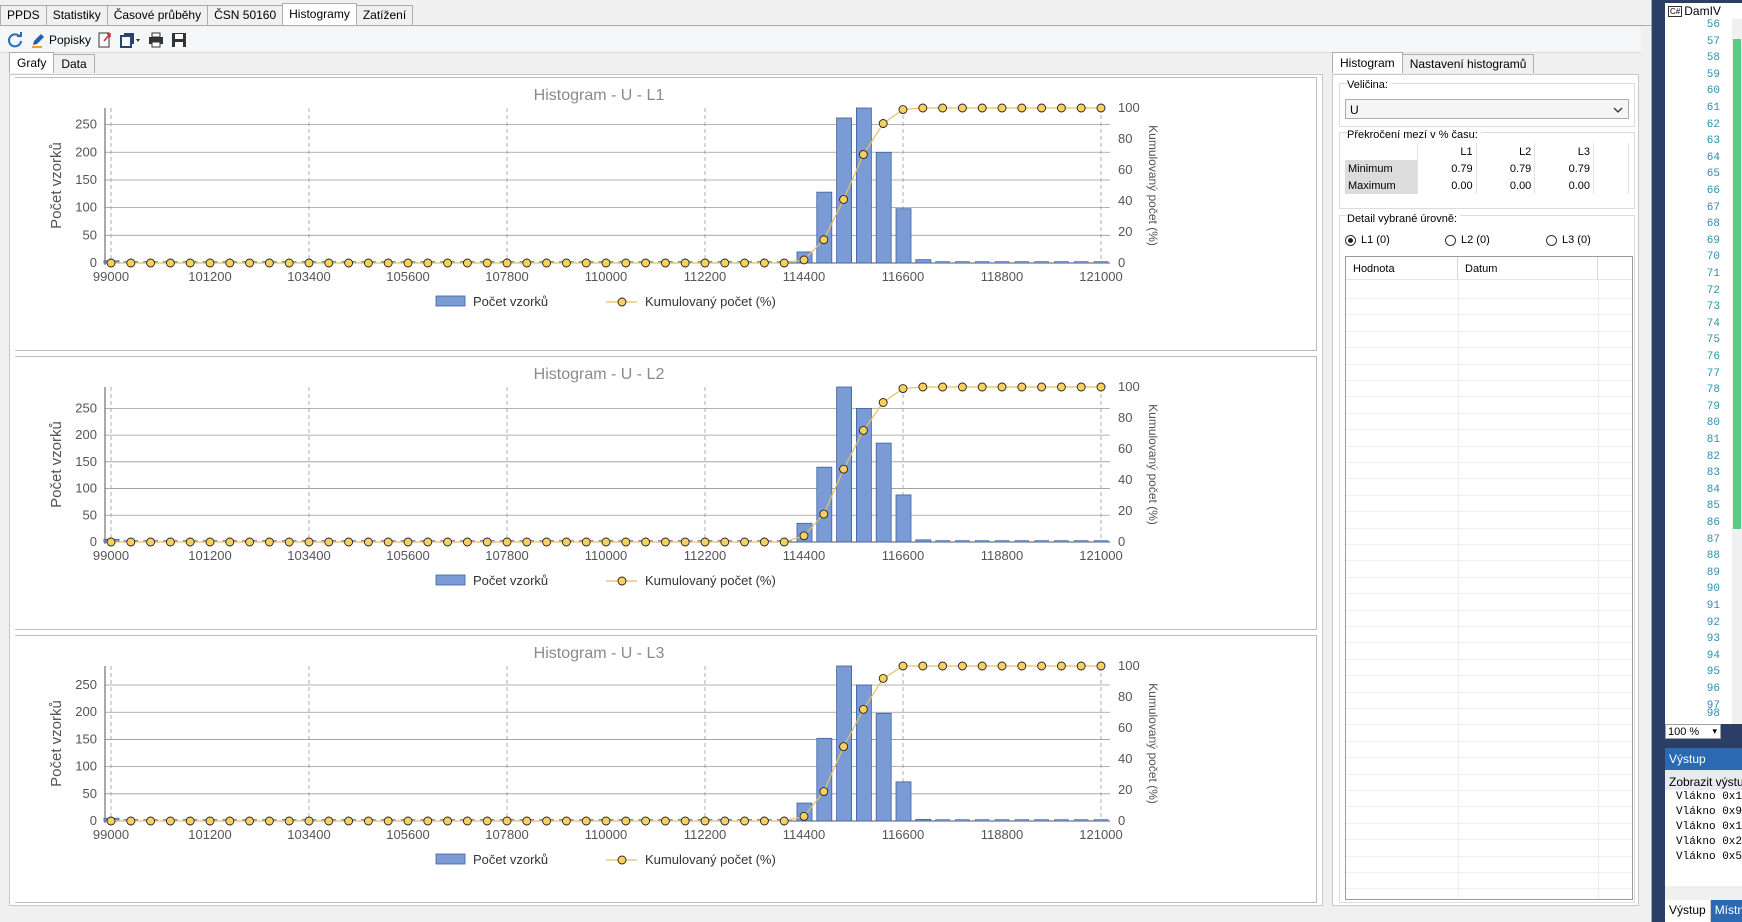 The height and width of the screenshot is (922, 1742). I want to click on detail-list-header: Hodnota Datum, so click(1489, 268).